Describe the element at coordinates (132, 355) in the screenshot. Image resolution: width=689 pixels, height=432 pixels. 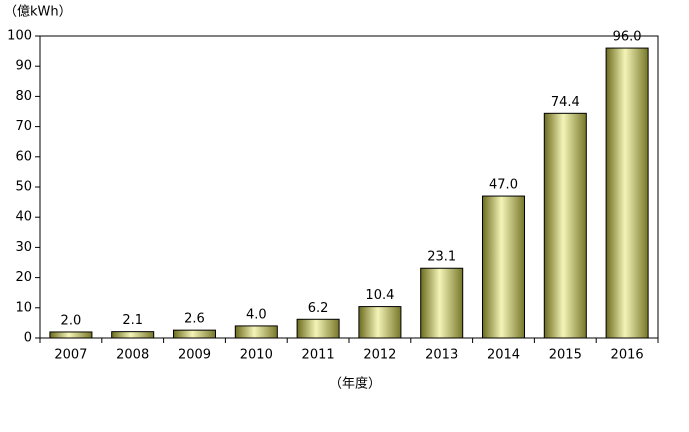
I see `x-tick-label: 2008` at that location.